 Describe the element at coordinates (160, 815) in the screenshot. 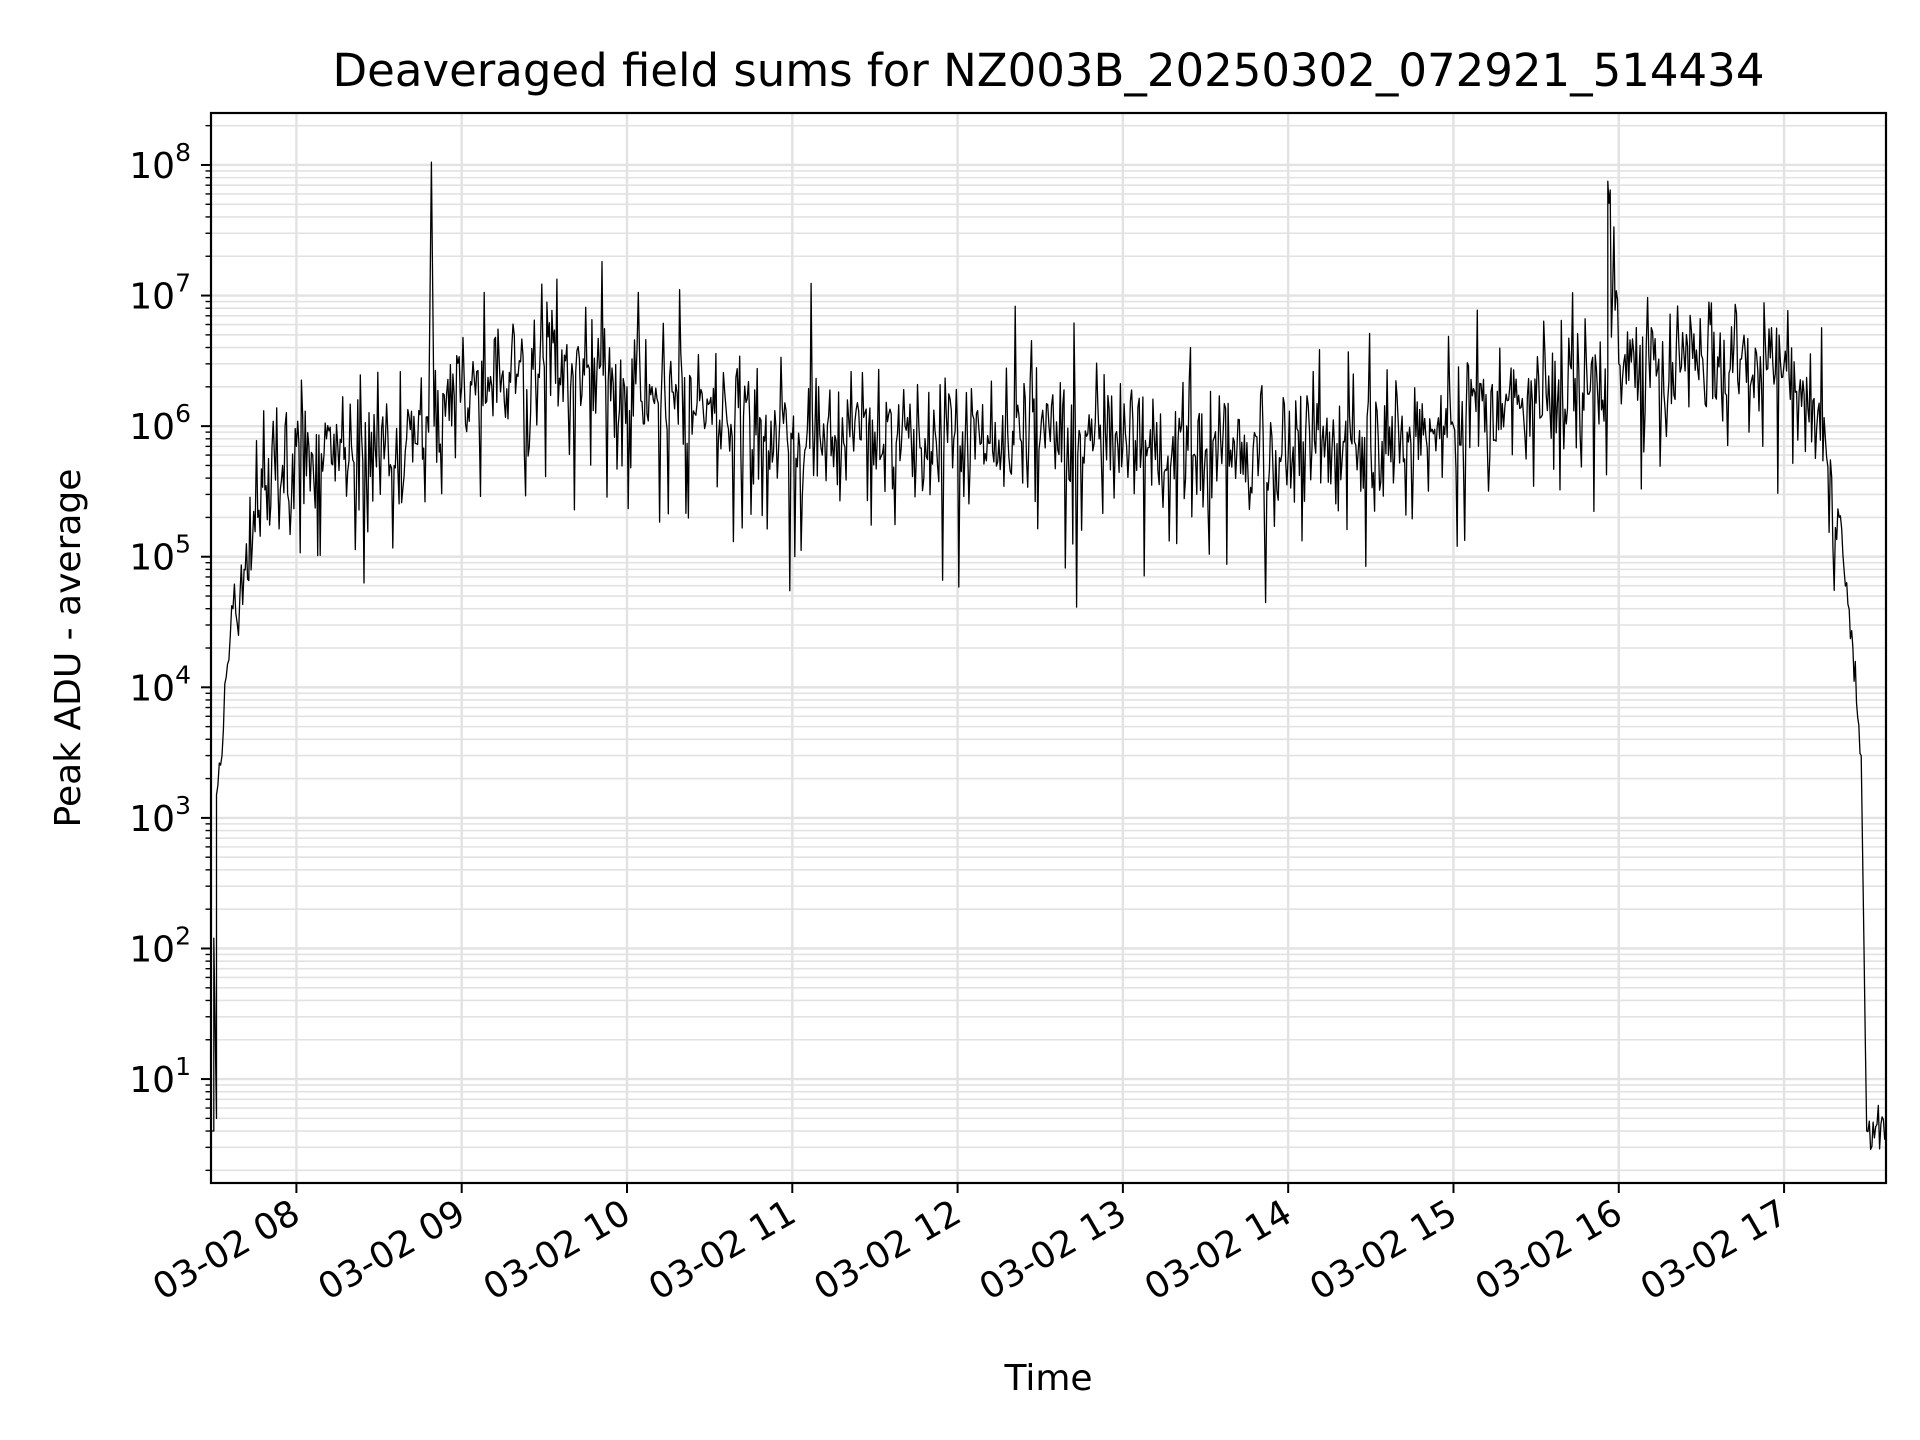

I see `y-tick-label: 10³` at that location.